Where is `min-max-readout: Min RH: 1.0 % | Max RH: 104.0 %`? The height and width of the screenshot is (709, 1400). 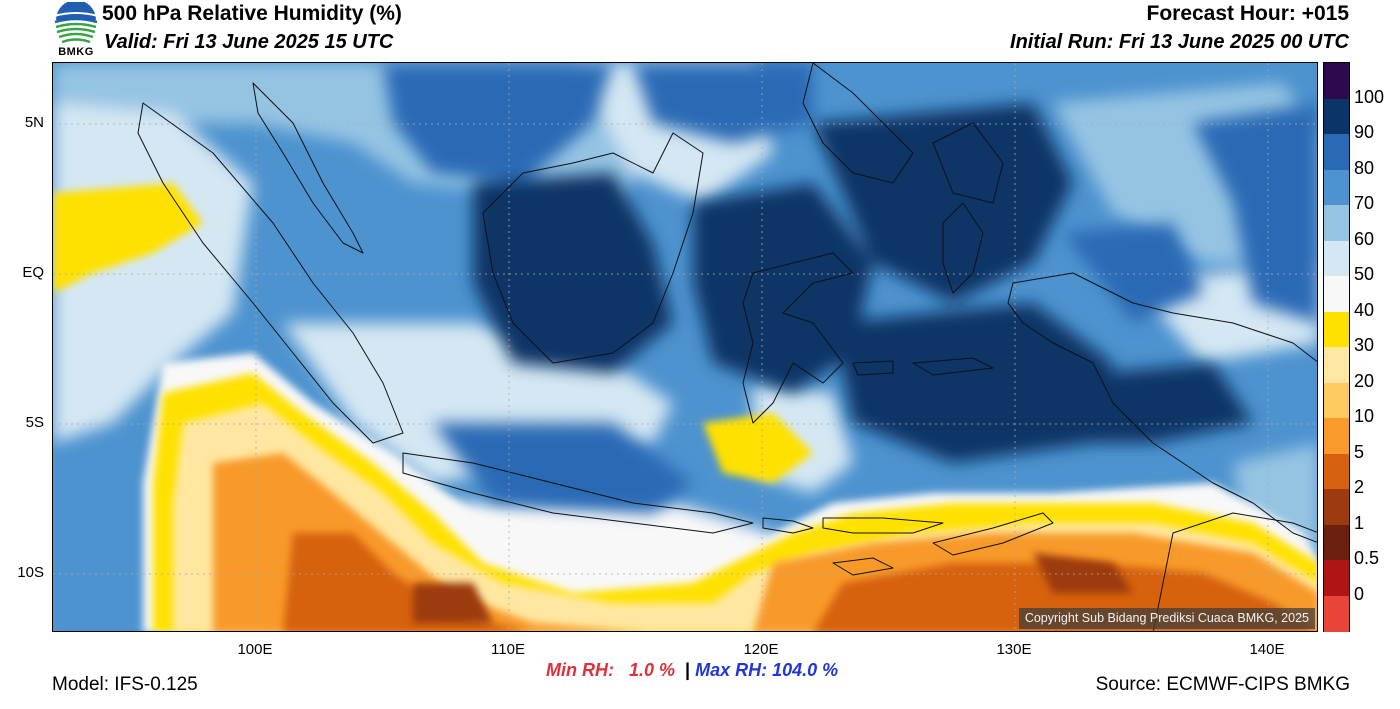
min-max-readout: Min RH: 1.0 % | Max RH: 104.0 % is located at coordinates (692, 670).